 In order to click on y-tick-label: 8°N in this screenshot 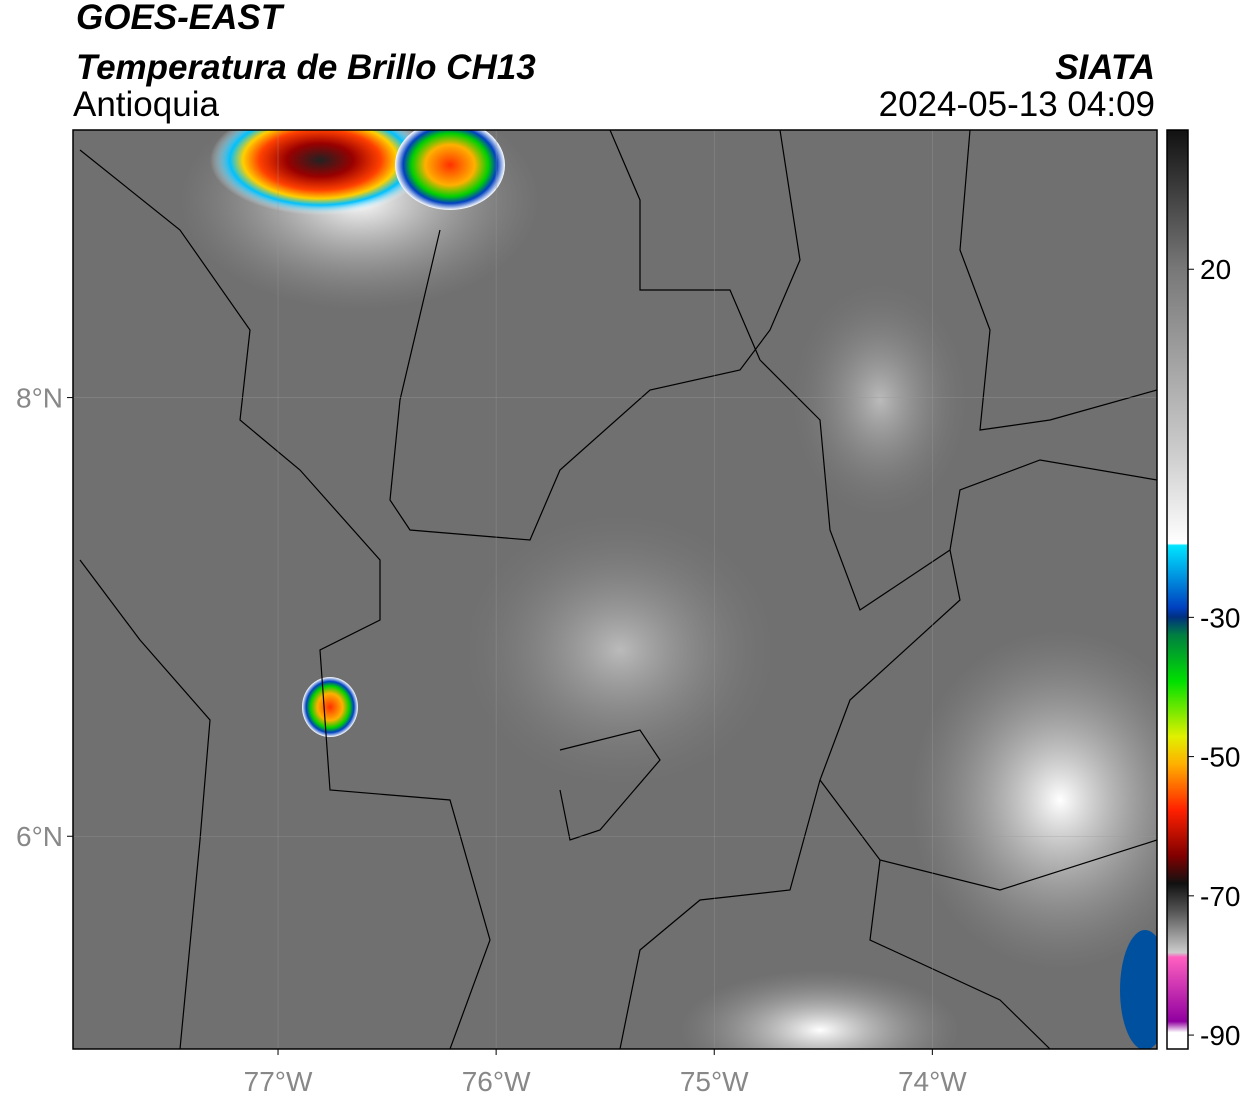, I will do `click(39, 398)`.